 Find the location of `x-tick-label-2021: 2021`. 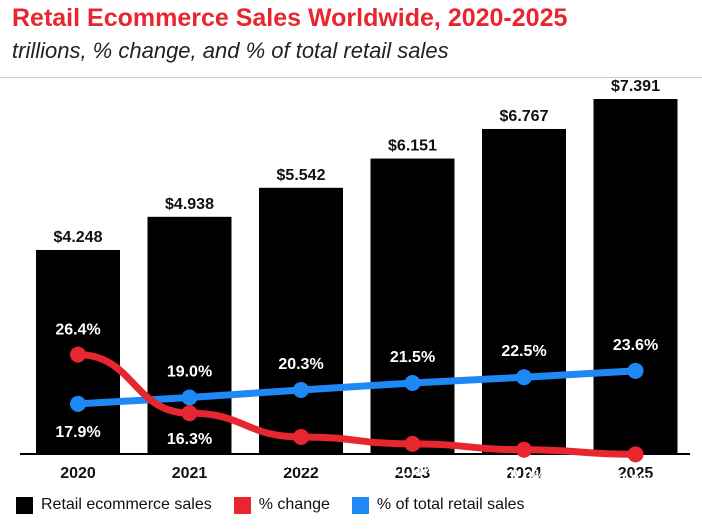

x-tick-label-2021: 2021 is located at coordinates (190, 473).